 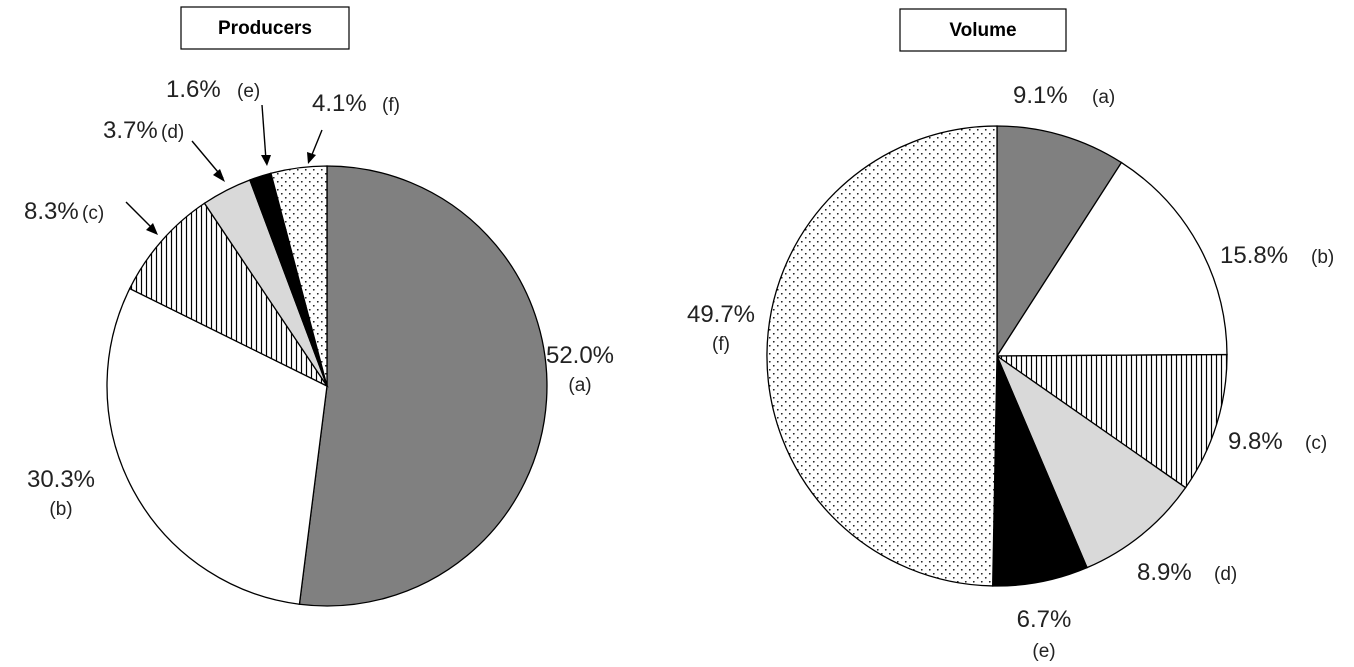 I want to click on volume-slice-b, so click(x=1111, y=259).